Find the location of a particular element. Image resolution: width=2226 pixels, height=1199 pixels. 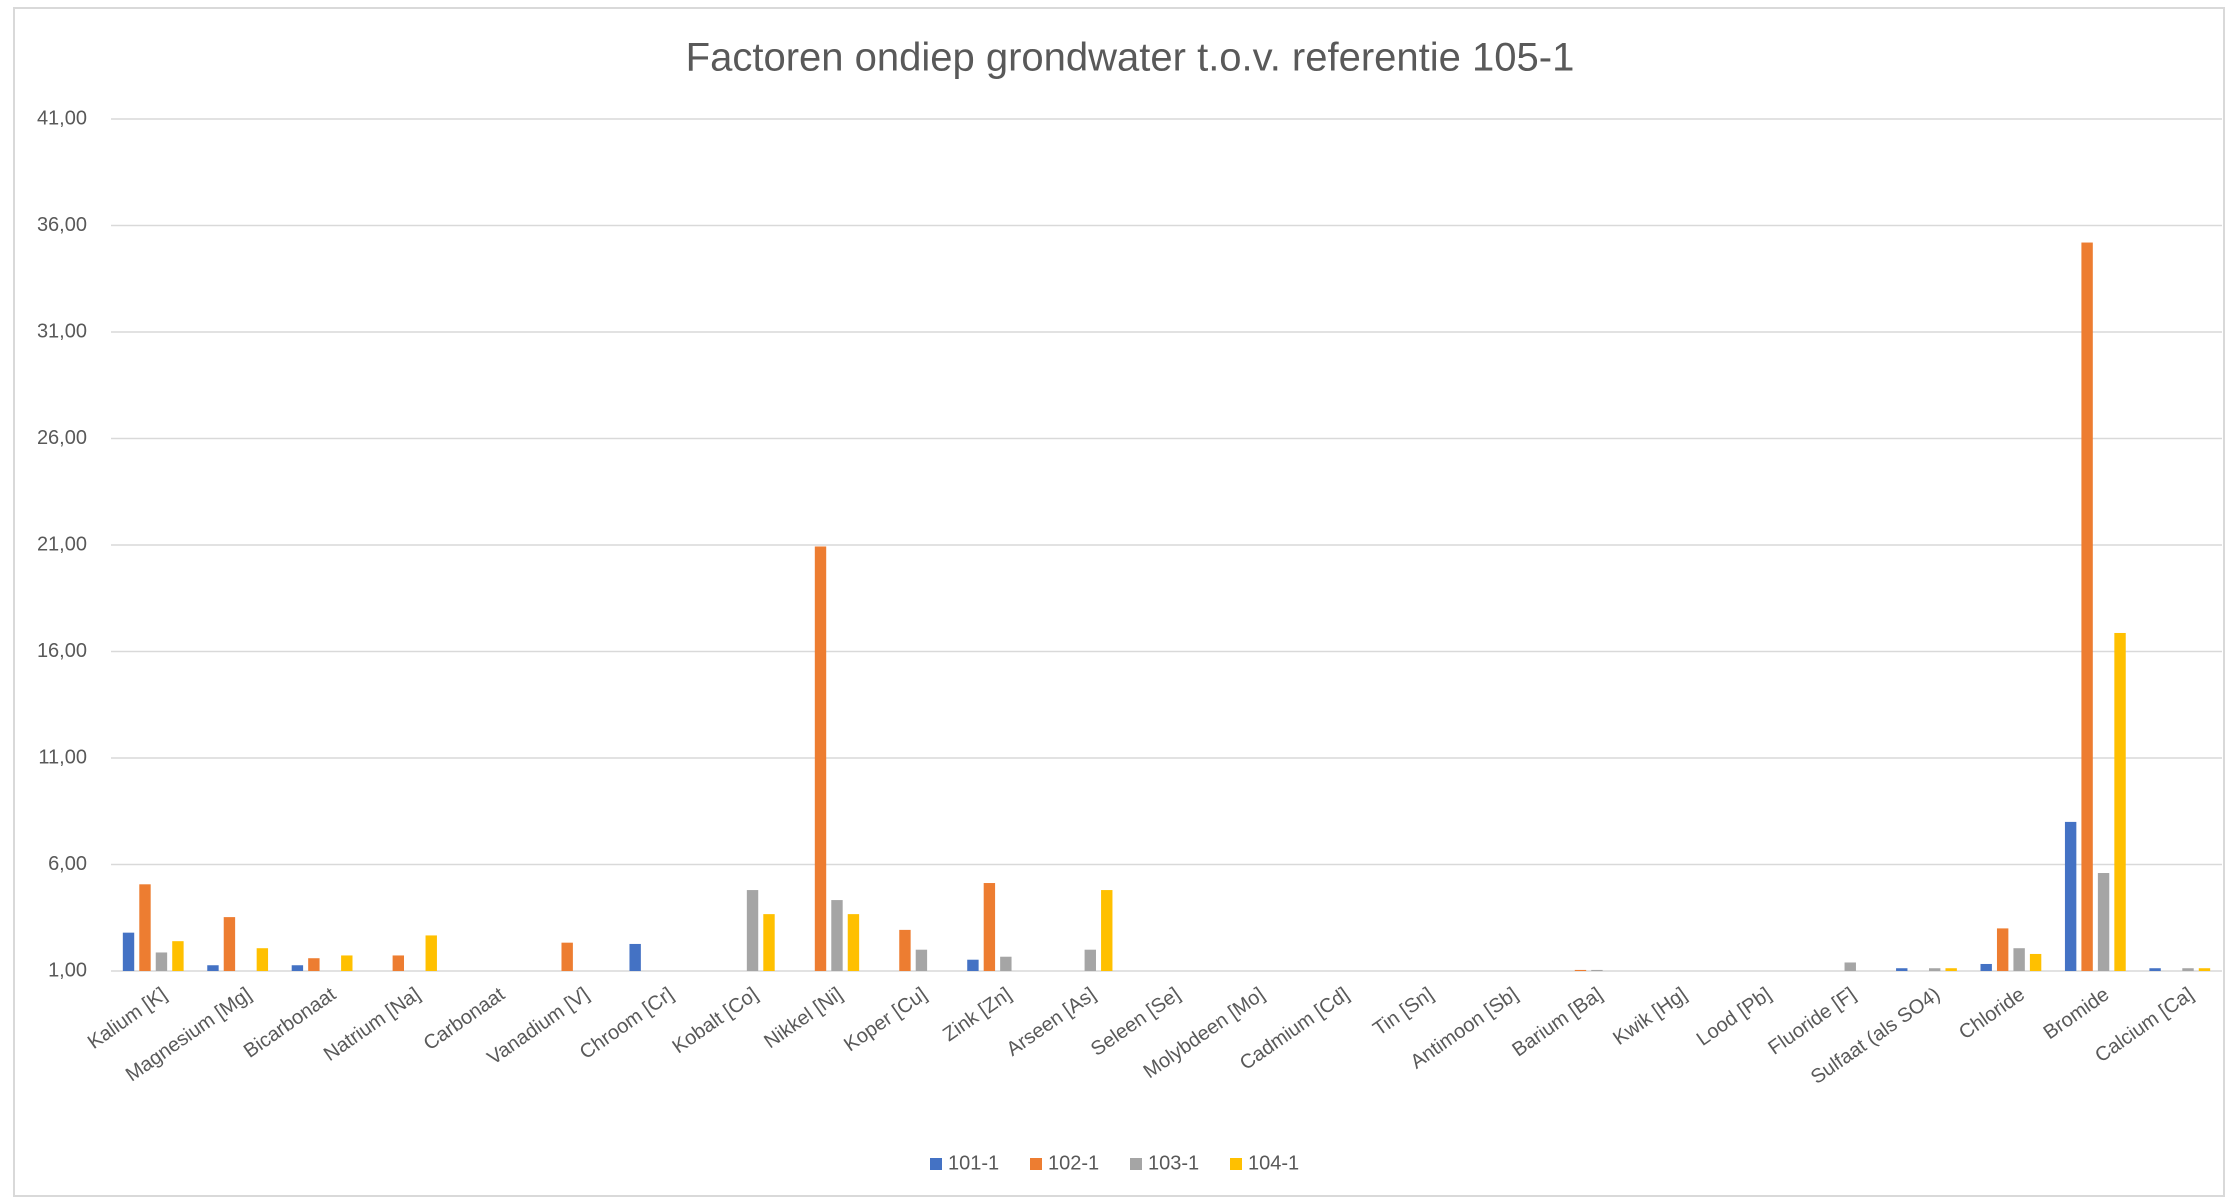

y-tick-label: 26,00 is located at coordinates (62, 438).